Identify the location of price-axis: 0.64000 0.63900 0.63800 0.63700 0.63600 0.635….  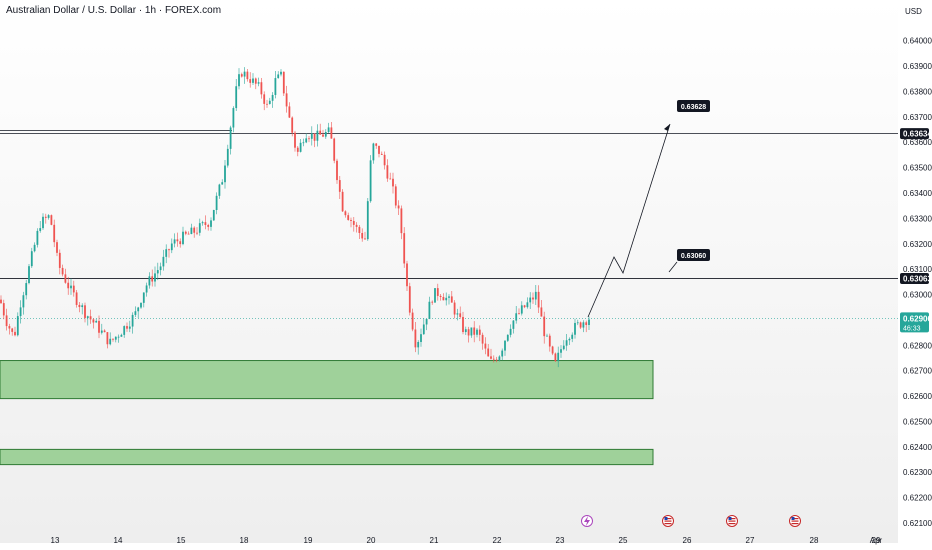
(916, 282).